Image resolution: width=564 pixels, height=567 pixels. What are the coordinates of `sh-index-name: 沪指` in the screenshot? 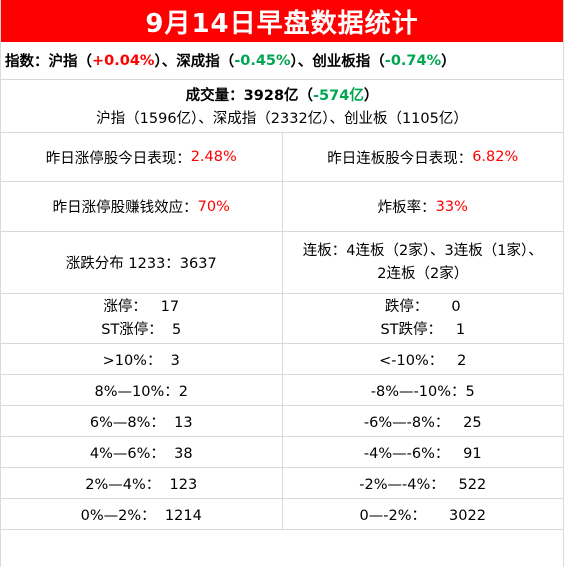 It's located at (63, 62).